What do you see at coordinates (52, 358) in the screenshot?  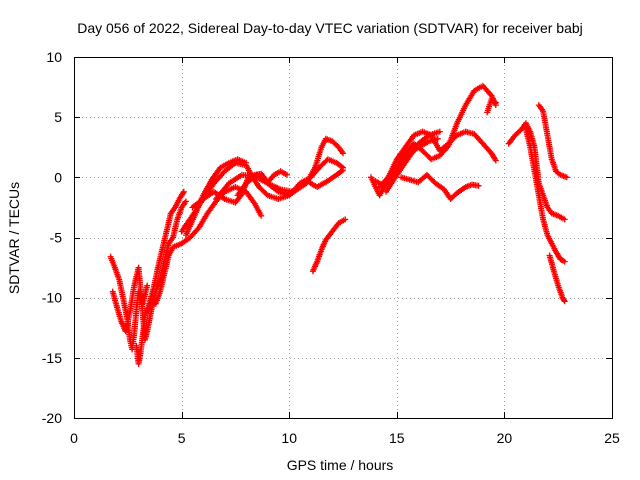 I see `y-tick-label: -15` at bounding box center [52, 358].